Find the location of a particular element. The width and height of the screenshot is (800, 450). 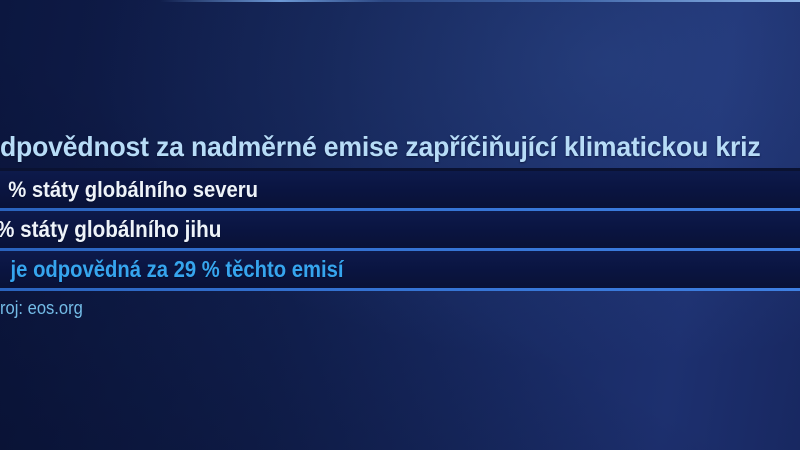

fact-row-north: % státy globálního severu is located at coordinates (400, 189).